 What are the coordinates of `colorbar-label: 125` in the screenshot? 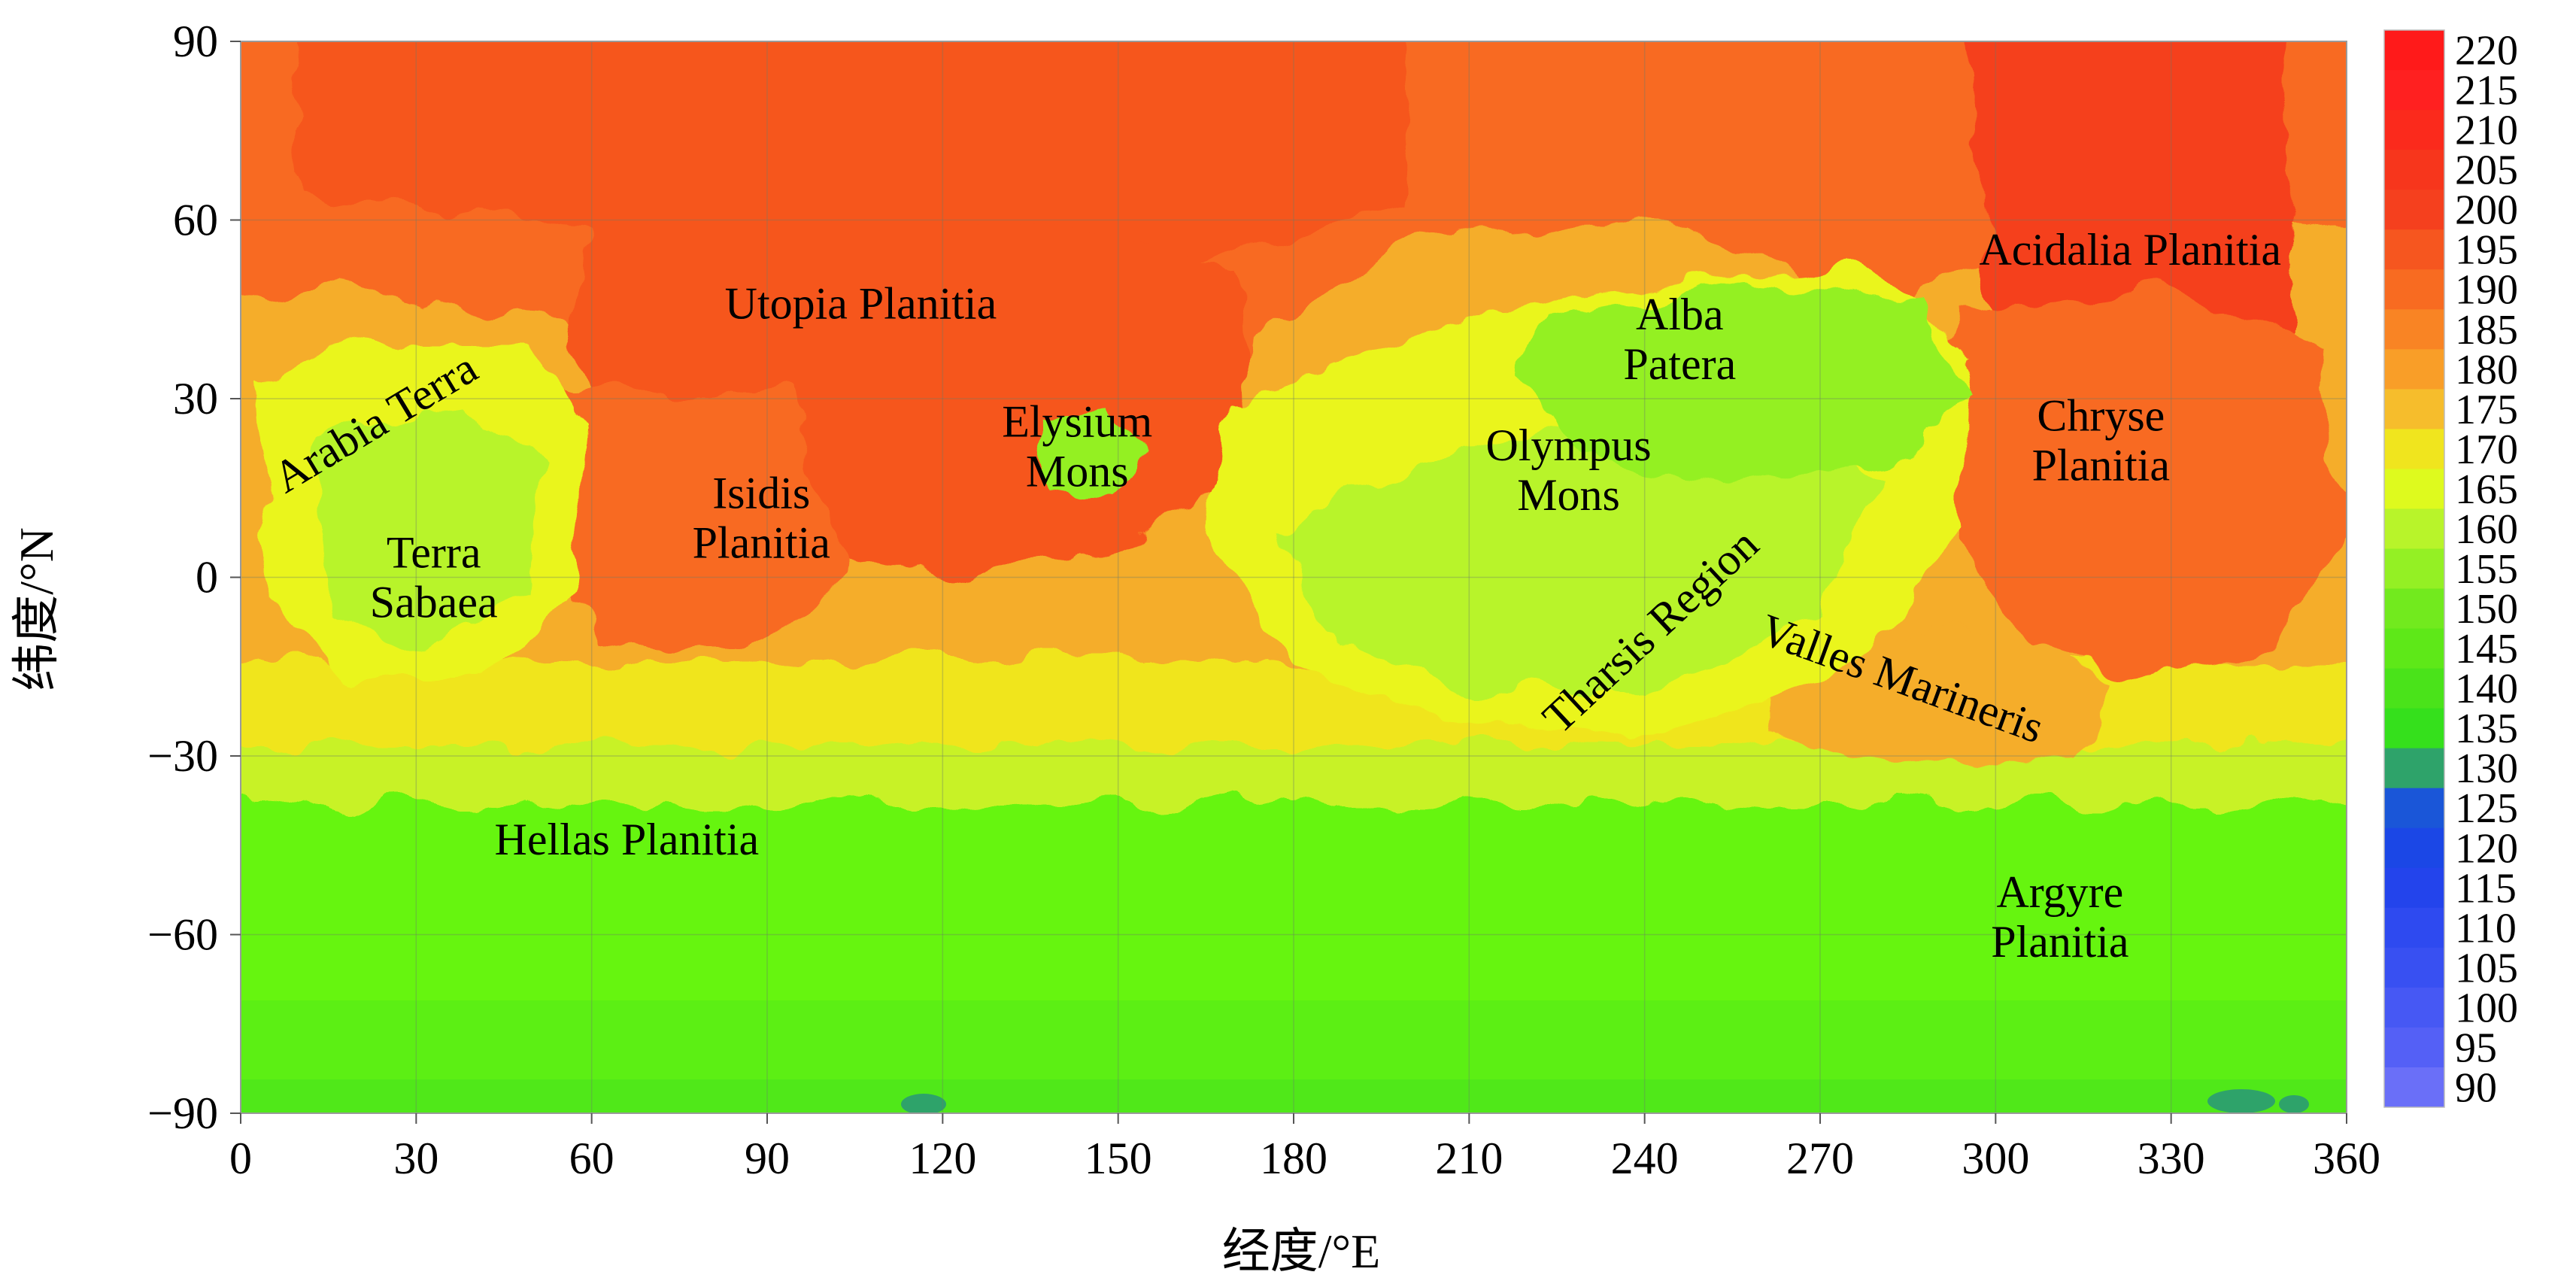 It's located at (2486, 808).